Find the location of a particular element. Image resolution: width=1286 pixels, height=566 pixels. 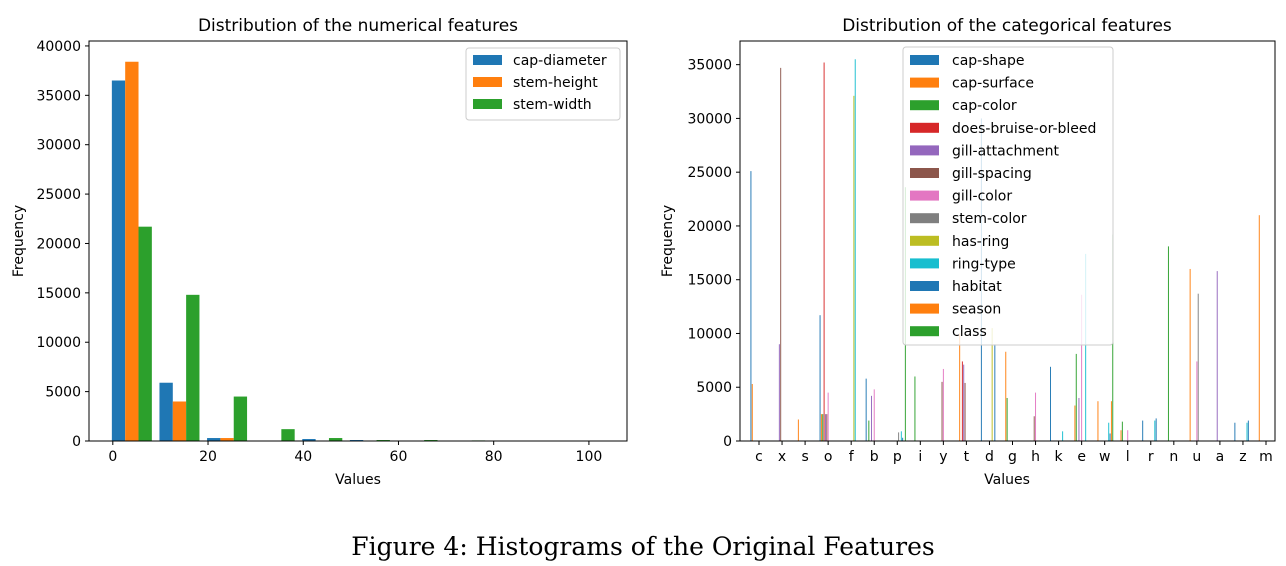

bar-ring-type-p is located at coordinates (901, 436).